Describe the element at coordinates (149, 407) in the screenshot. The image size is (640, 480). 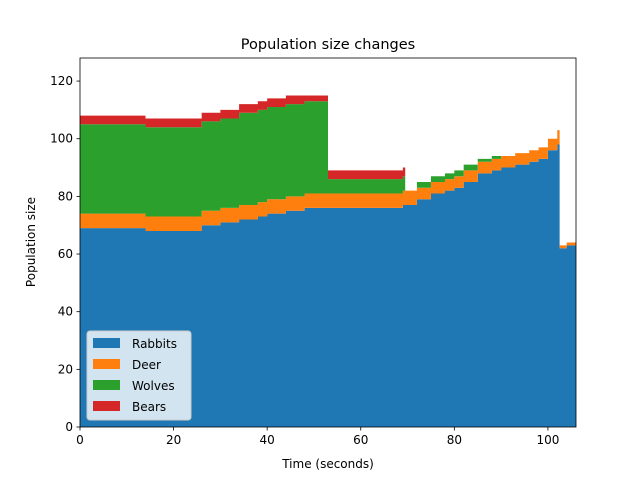
I see `legend-label-bears: Bears` at that location.